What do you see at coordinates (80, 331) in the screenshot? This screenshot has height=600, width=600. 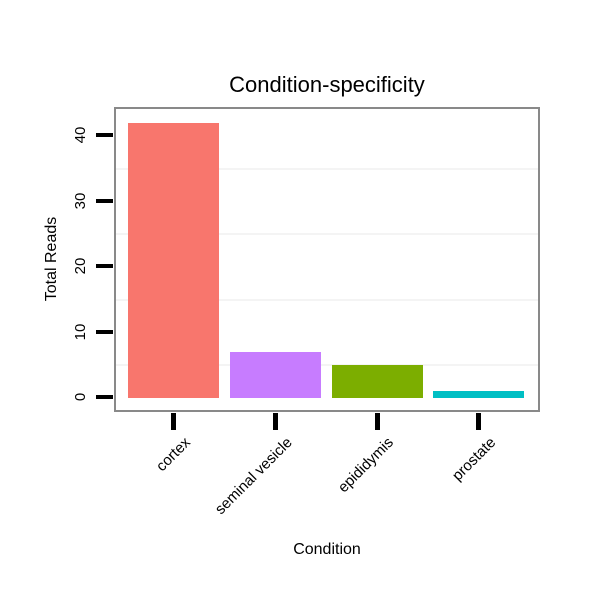 I see `y-tick-label: 10` at bounding box center [80, 331].